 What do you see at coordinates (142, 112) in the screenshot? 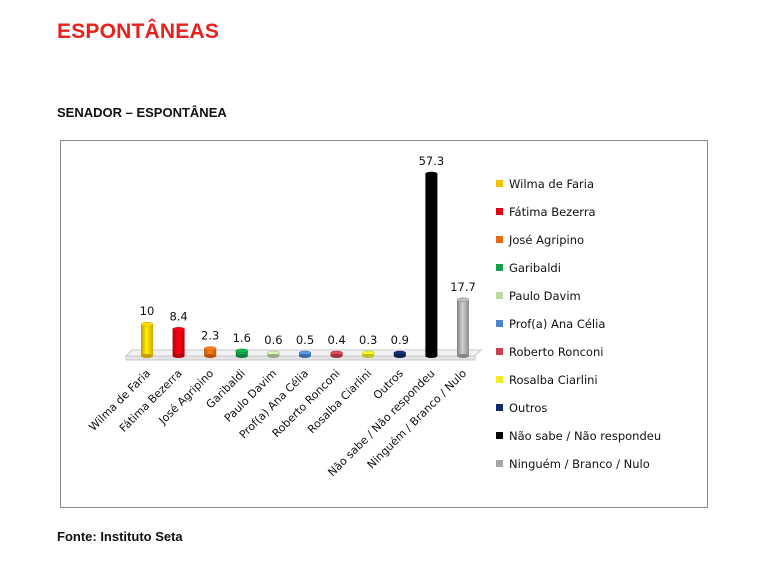
I see `chart-title: SENADOR – ESPONTÂNEA` at bounding box center [142, 112].